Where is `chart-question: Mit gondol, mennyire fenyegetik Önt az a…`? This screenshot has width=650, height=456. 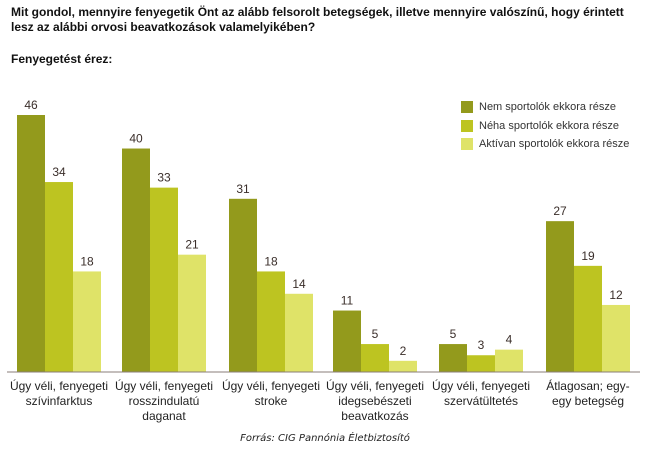 chart-question: Mit gondol, mennyire fenyegetik Önt az a… is located at coordinates (317, 19).